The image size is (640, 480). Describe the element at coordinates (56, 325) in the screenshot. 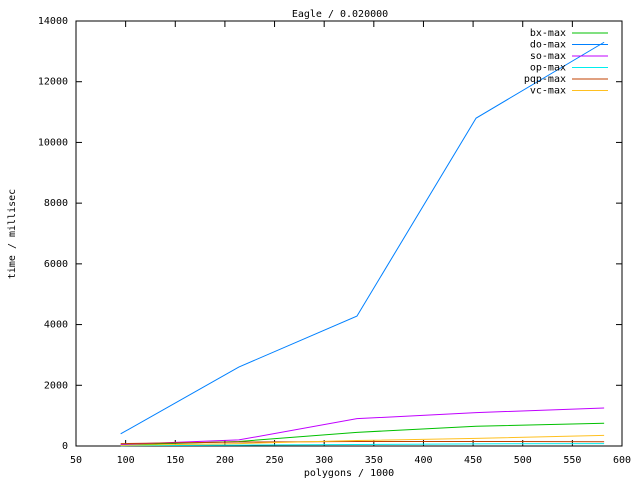

I see `y-tick-label: 4000` at that location.